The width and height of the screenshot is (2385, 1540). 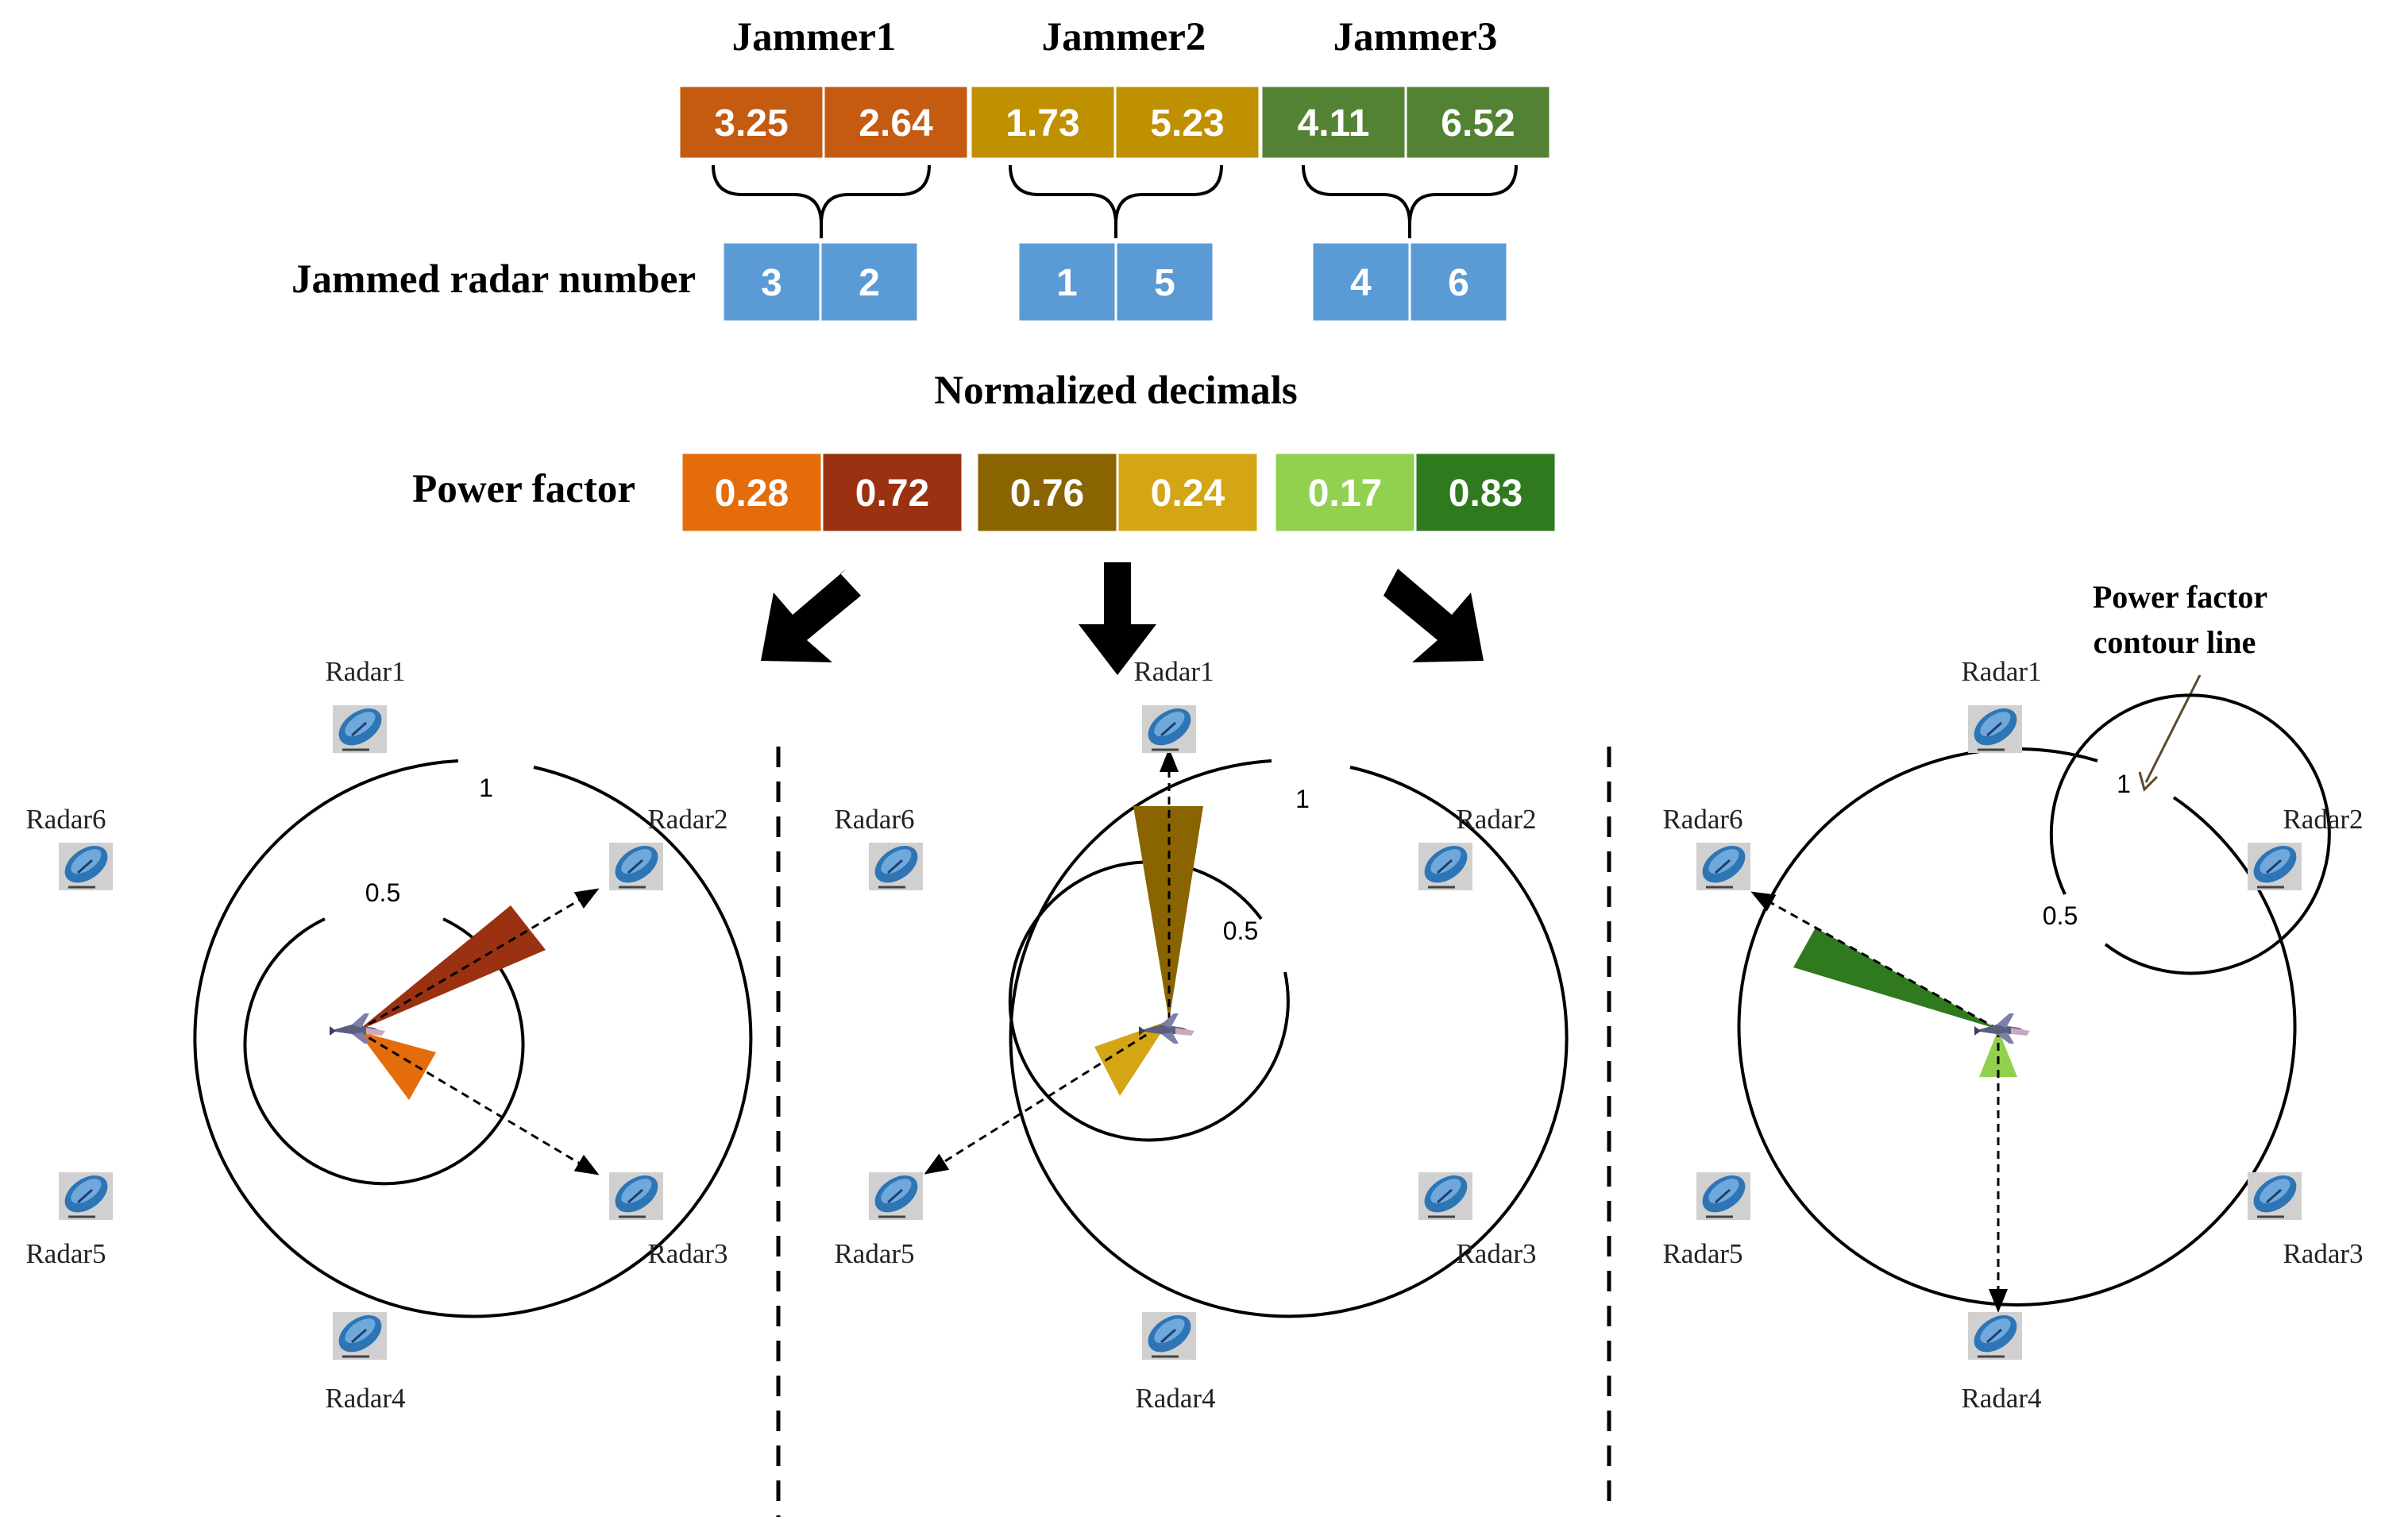 I want to click on jammer3-factor-1-box, so click(x=1345, y=492).